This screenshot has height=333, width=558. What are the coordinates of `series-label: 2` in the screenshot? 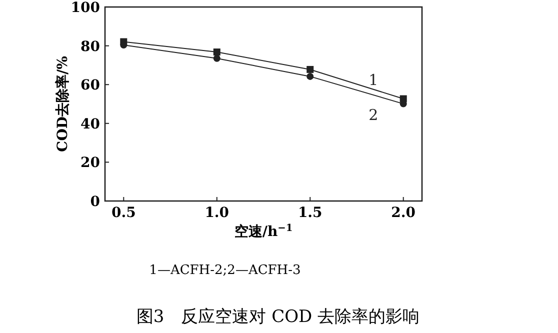 It's located at (373, 115).